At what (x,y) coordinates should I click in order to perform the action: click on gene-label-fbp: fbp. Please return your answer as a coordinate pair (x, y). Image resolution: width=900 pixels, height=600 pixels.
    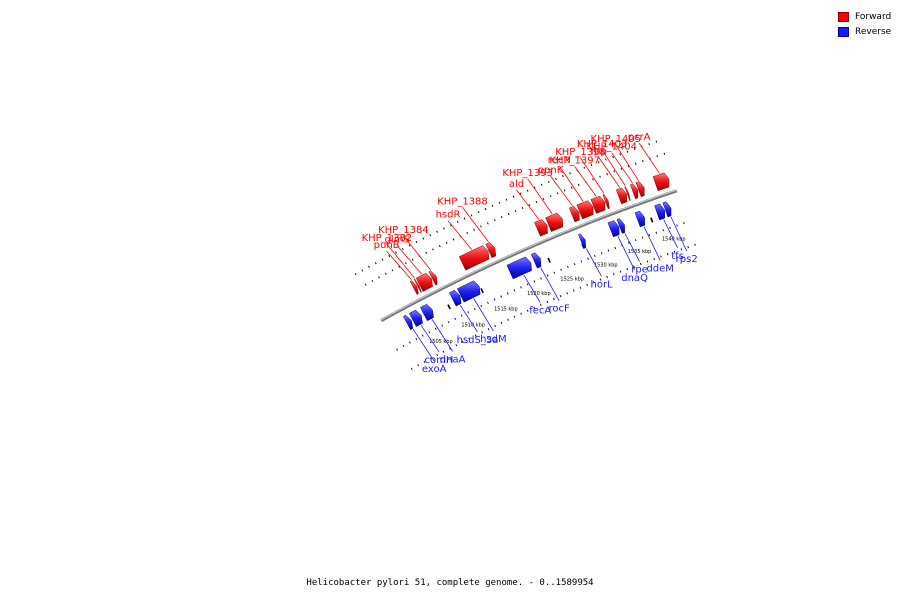
    Looking at the image, I should click on (599, 151).